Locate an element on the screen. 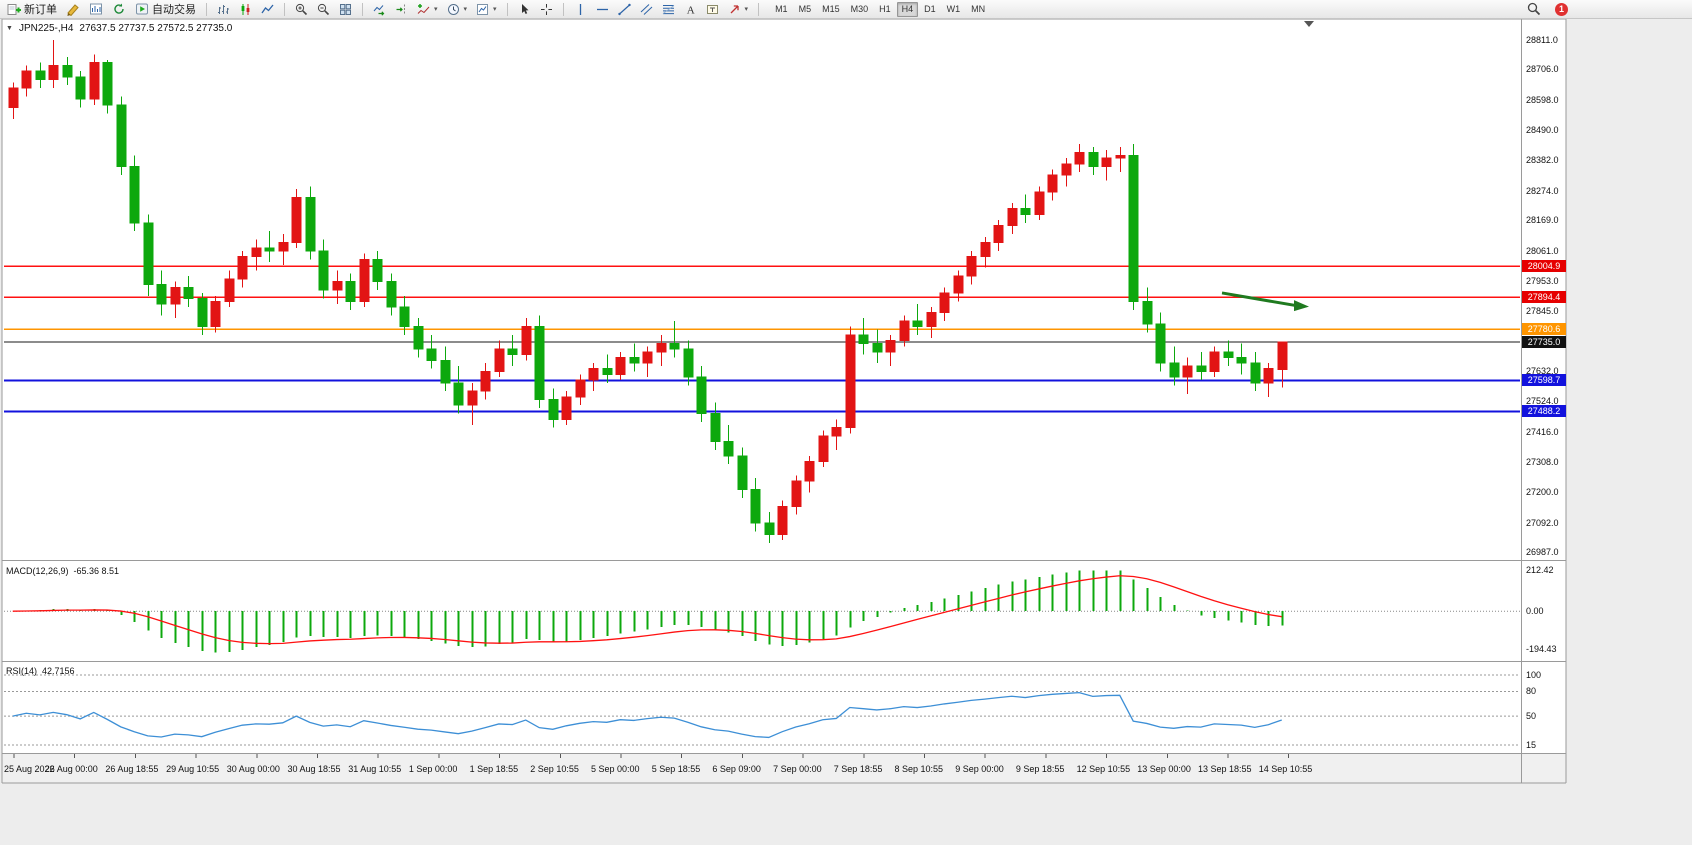 Image resolution: width=1692 pixels, height=845 pixels. time-axis-label: 9 Sep 18:55 is located at coordinates (1040, 769).